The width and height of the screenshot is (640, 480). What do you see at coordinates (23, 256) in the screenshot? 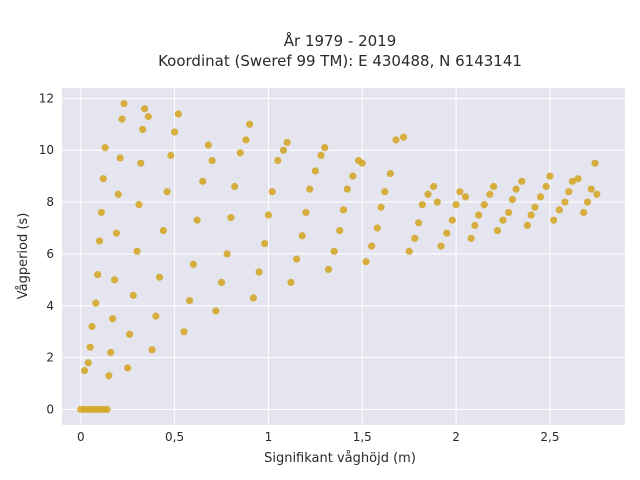
I see `y-axis-label: Vågperiod (s)` at bounding box center [23, 256].